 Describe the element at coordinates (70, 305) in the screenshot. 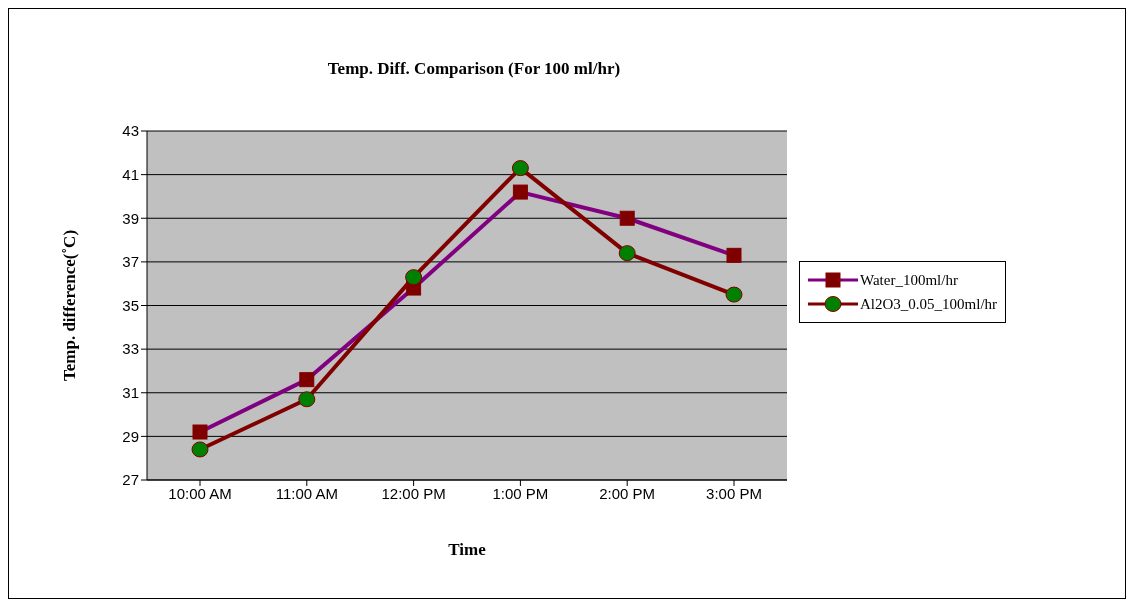

I see `y-axis-title: Temp. difference(˚C)` at that location.